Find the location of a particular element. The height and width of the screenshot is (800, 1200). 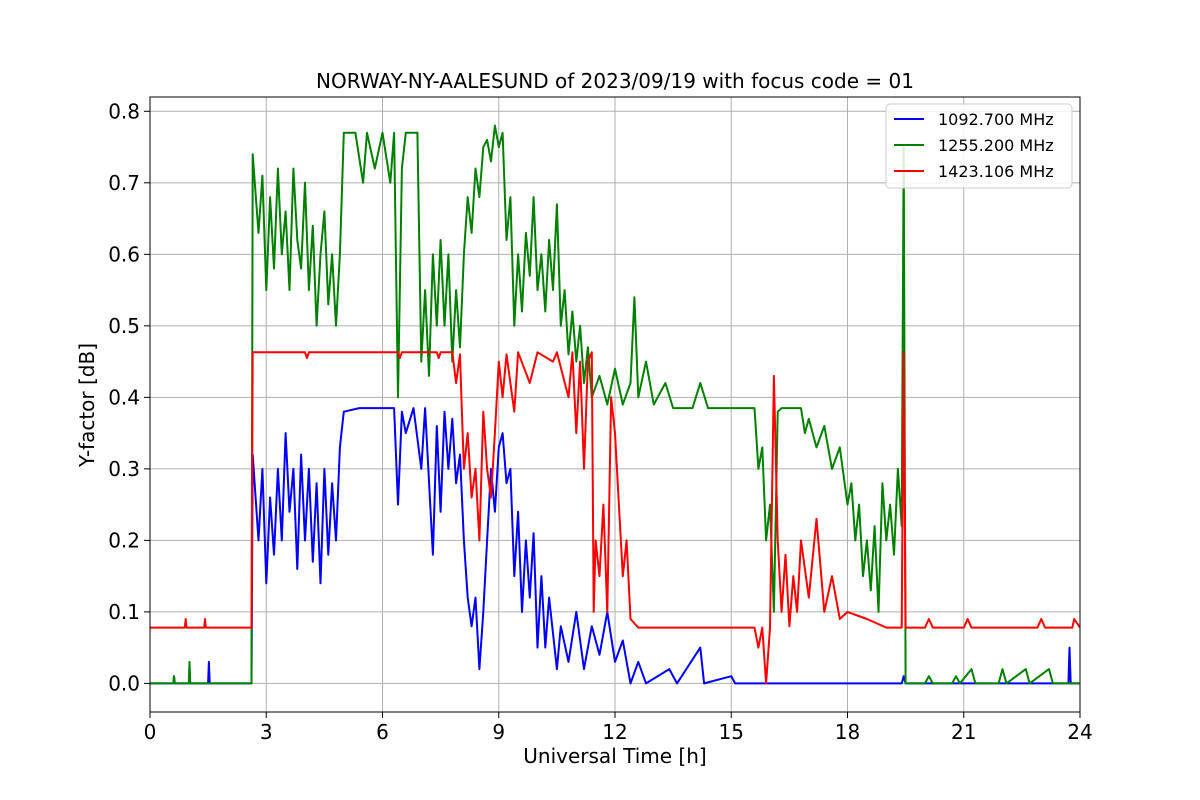

x-tick-label: 0 is located at coordinates (150, 732).